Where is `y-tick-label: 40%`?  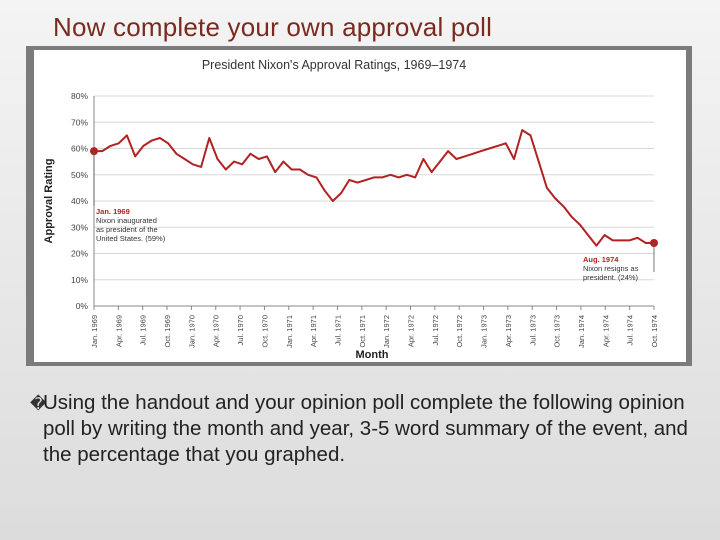
y-tick-label: 40% is located at coordinates (79, 201).